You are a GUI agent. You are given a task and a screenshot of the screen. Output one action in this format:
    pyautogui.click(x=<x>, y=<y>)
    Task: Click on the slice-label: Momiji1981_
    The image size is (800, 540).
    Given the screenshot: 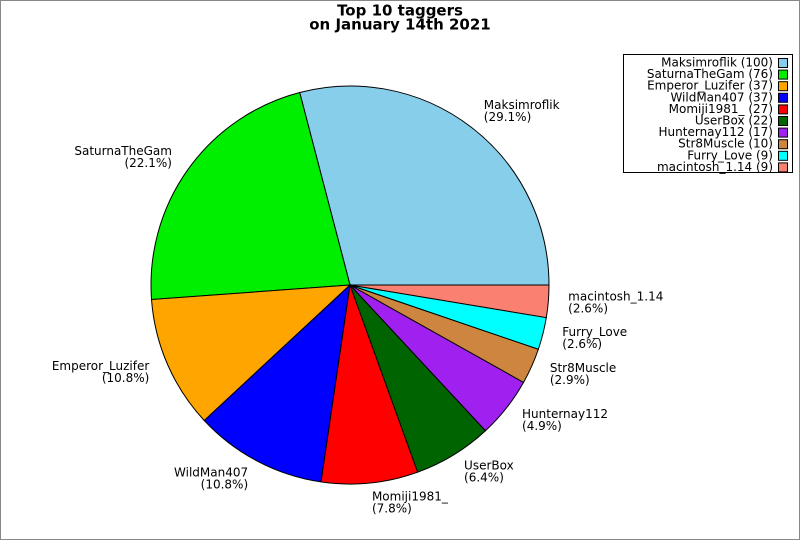 What is the action you would take?
    pyautogui.click(x=410, y=496)
    